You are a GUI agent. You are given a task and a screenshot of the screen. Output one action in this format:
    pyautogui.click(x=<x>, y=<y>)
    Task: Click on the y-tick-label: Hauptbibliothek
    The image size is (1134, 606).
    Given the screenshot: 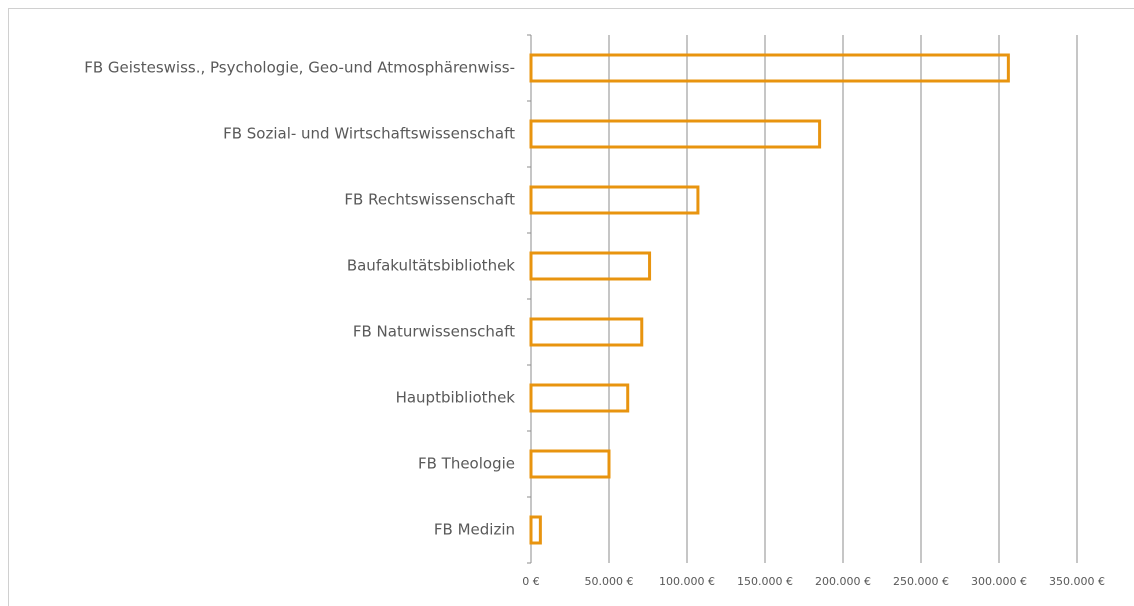 What is the action you would take?
    pyautogui.click(x=456, y=398)
    